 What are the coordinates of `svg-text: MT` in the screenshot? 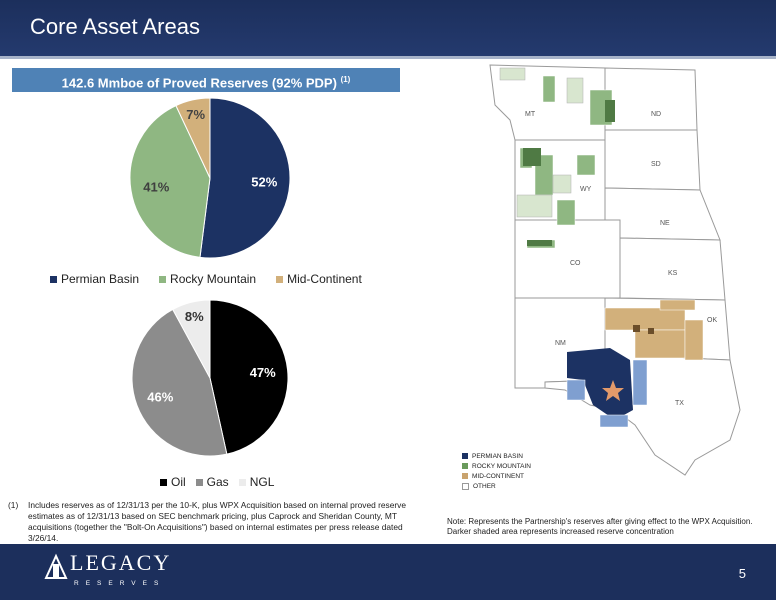 It's located at (530, 114).